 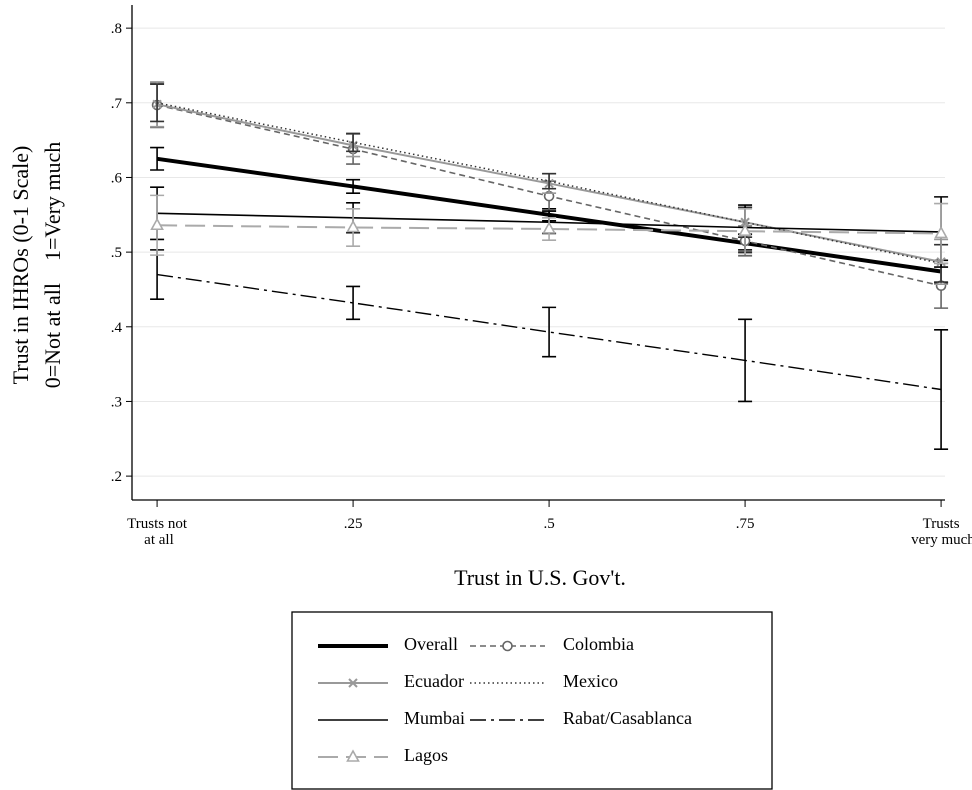 I want to click on legend-item: Rabat/Casablanca, so click(x=581, y=718).